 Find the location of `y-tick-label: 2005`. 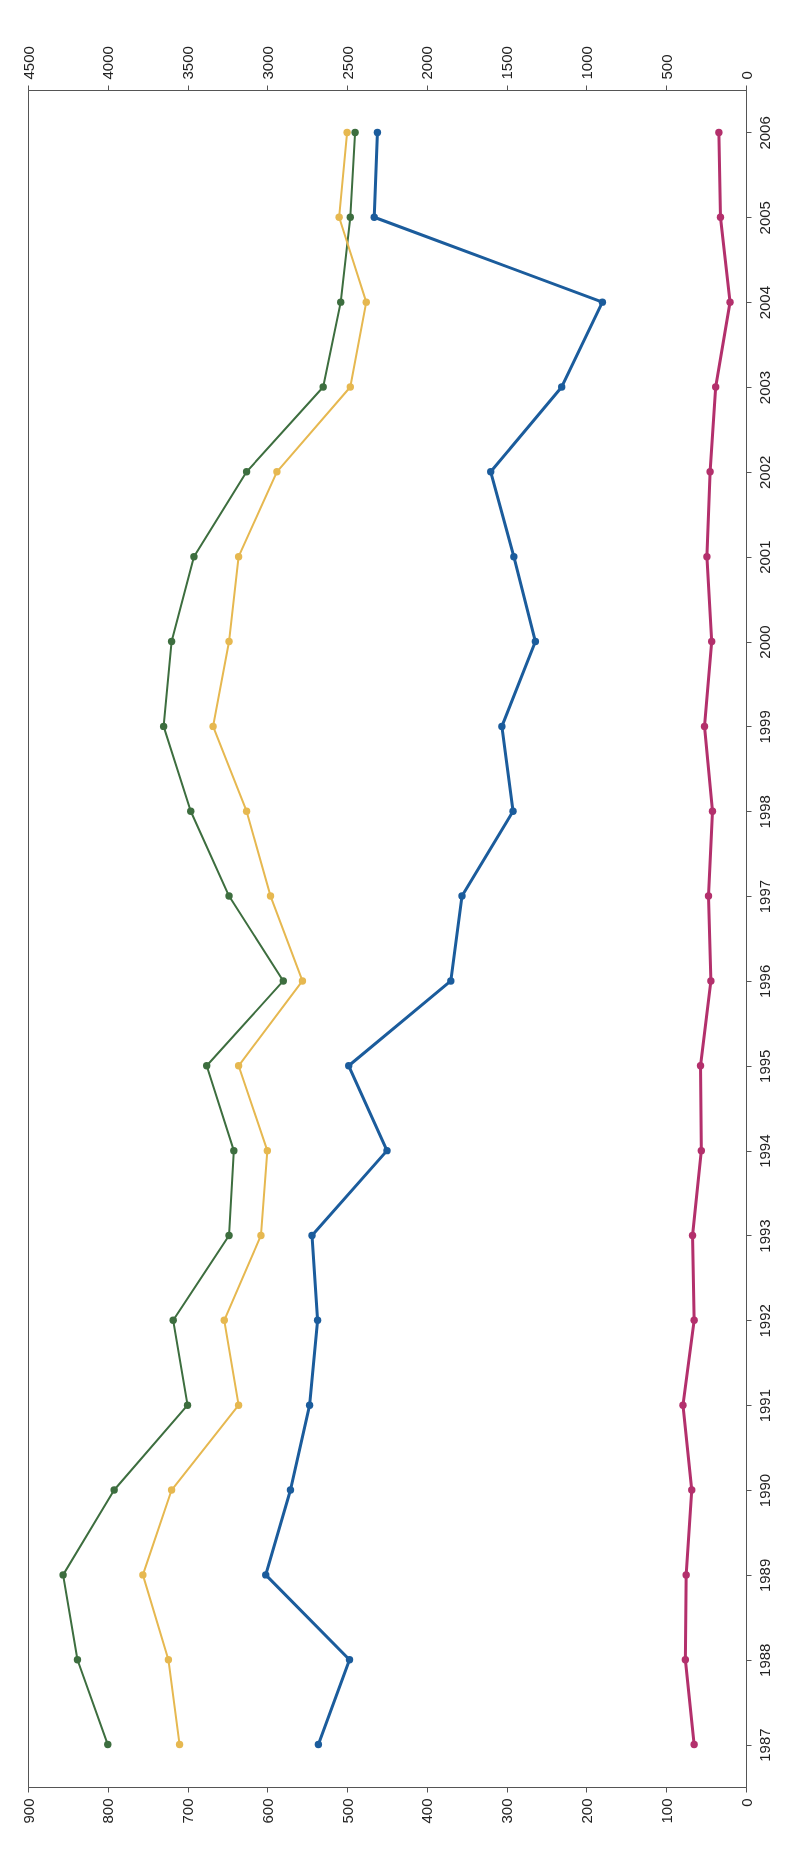

y-tick-label: 2005 is located at coordinates (764, 218).